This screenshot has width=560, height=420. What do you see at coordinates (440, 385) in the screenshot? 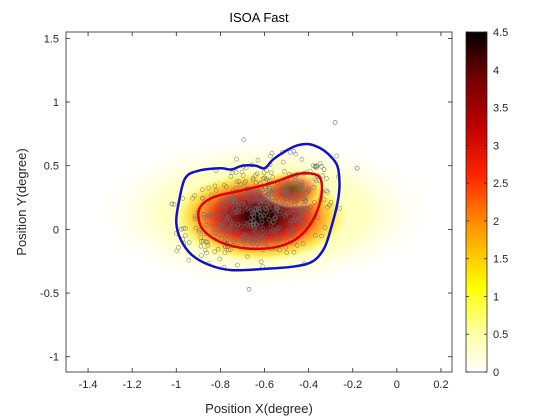
I see `x-tick-label: 0.2` at bounding box center [440, 385].